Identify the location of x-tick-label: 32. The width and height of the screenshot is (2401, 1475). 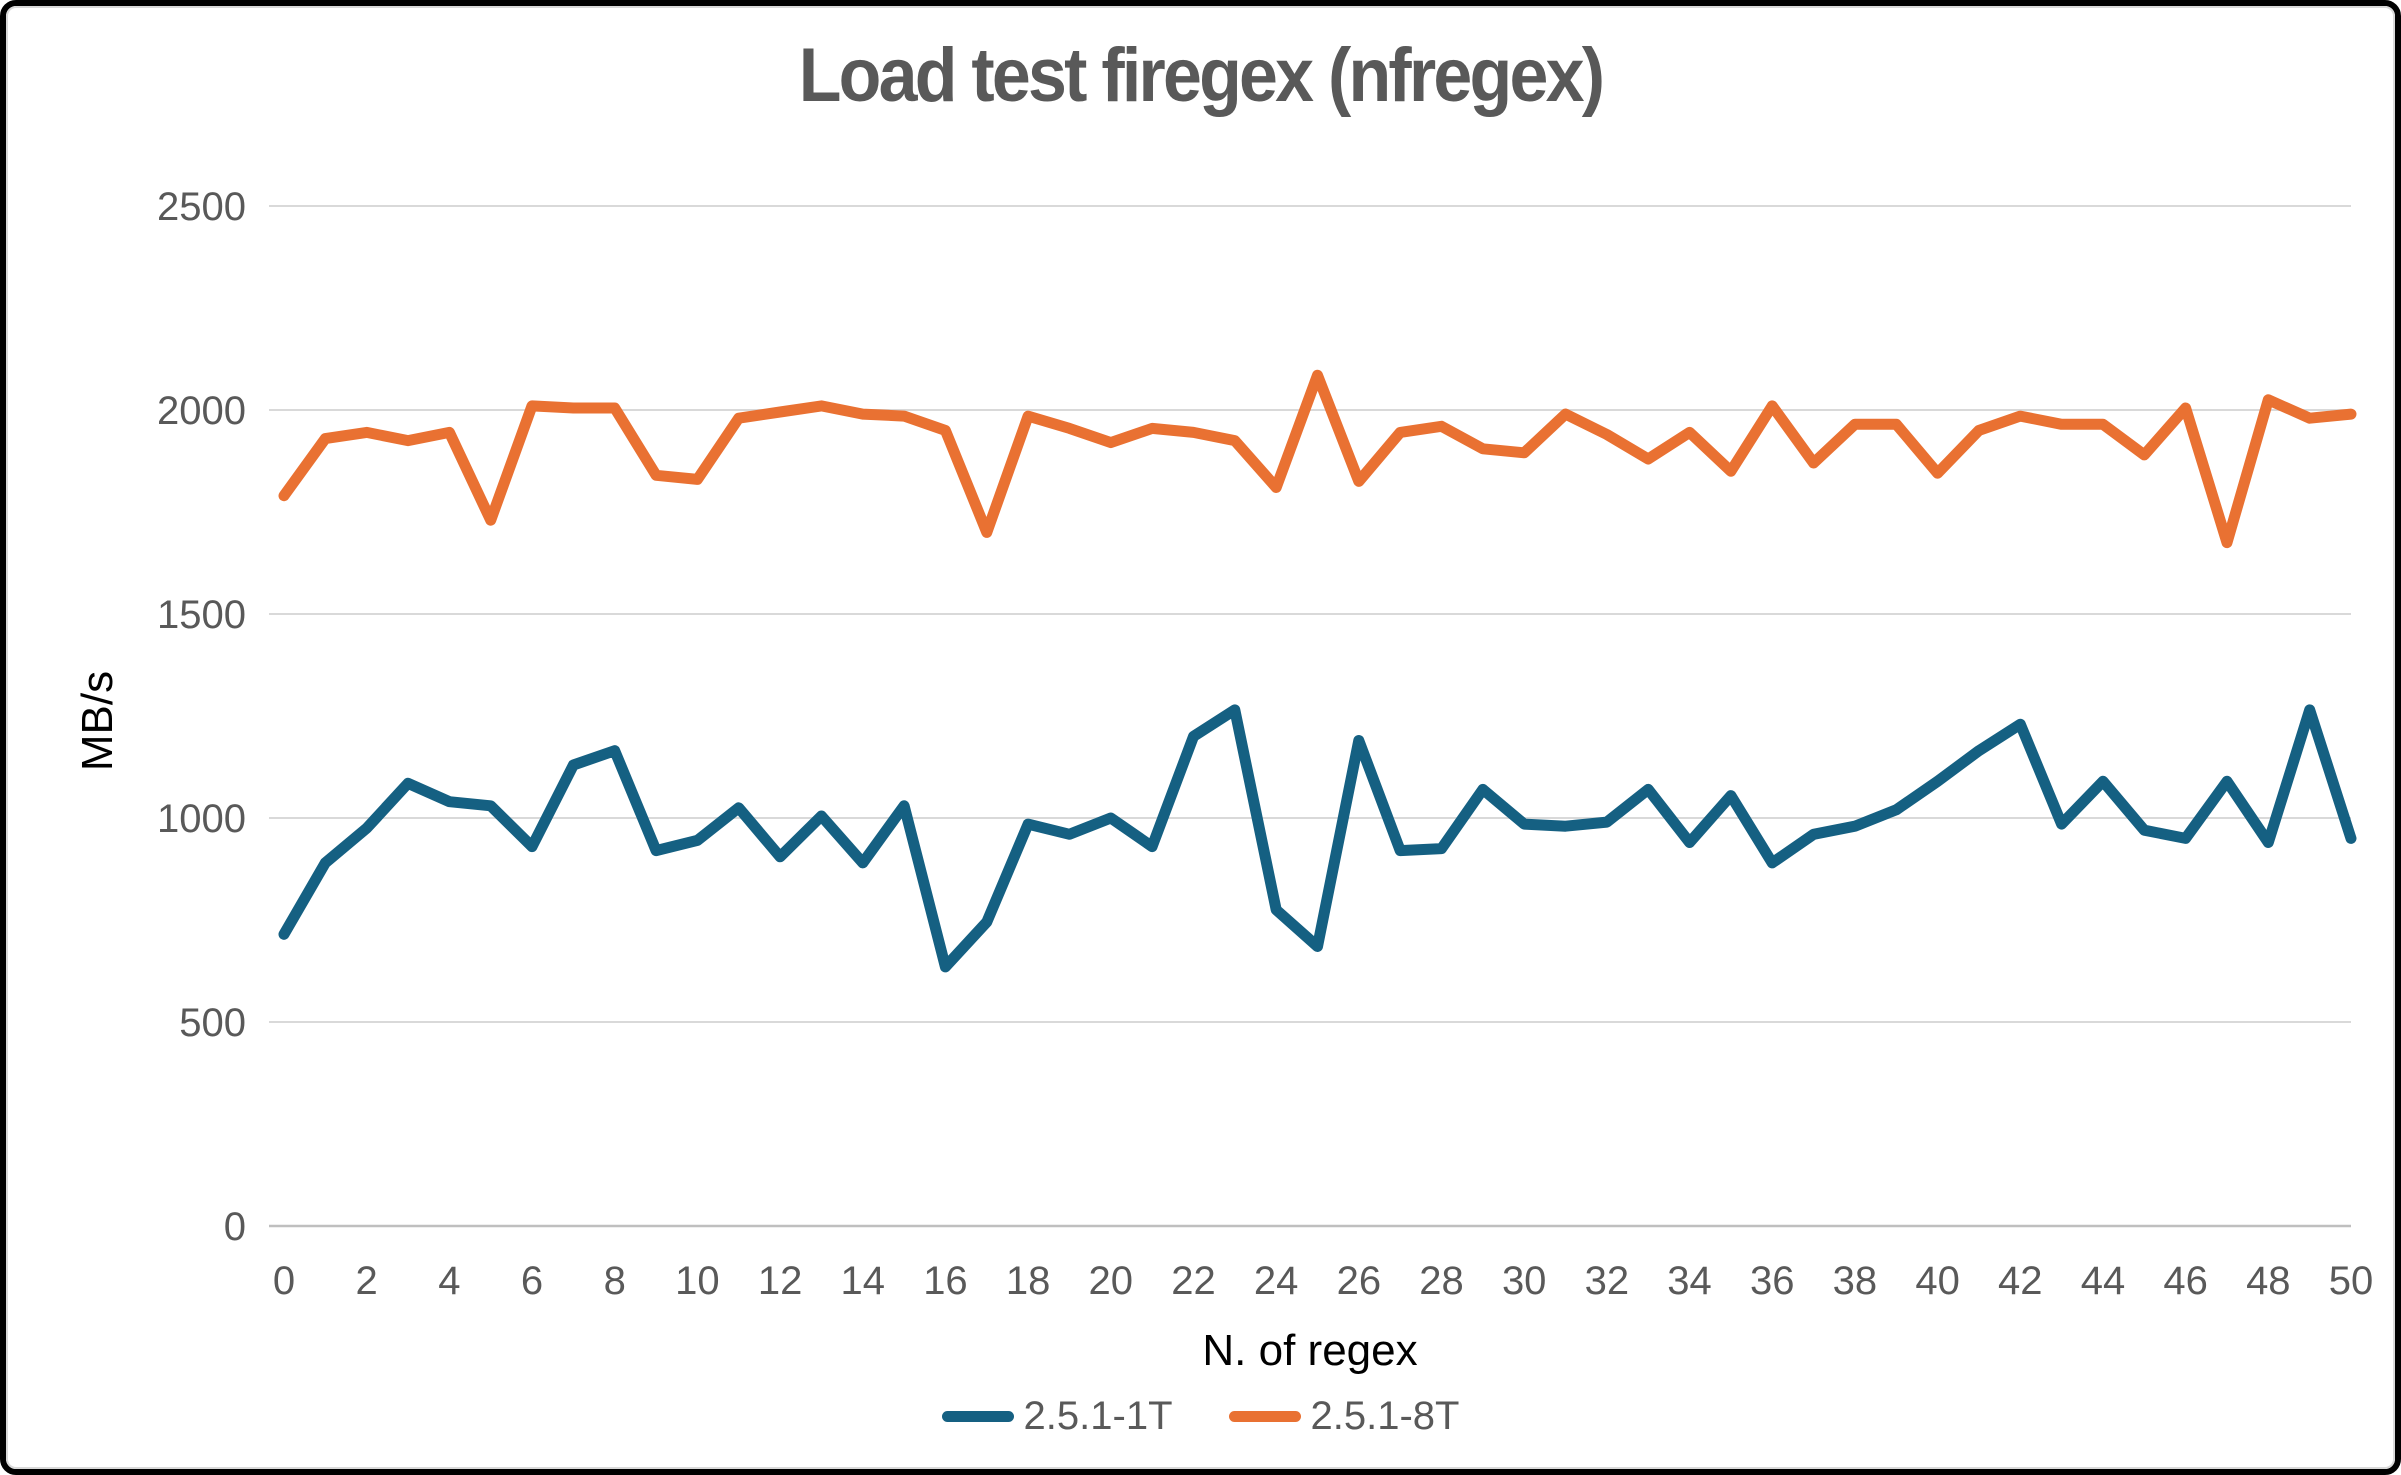
(1607, 1281).